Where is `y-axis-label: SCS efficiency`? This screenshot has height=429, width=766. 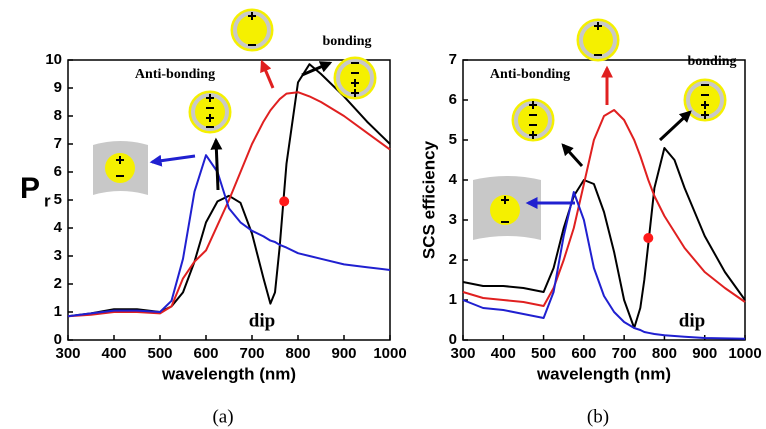 y-axis-label: SCS efficiency is located at coordinates (428, 199).